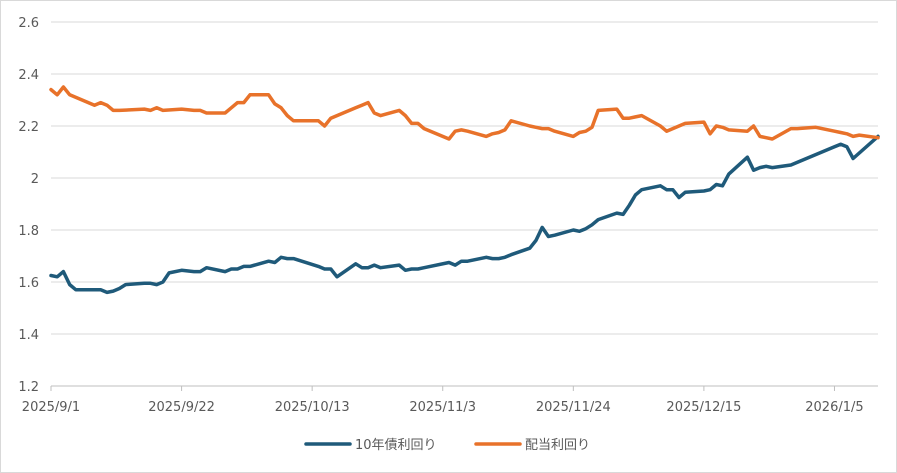  What do you see at coordinates (442, 407) in the screenshot?
I see `x-tick-label: 2025/11/3` at bounding box center [442, 407].